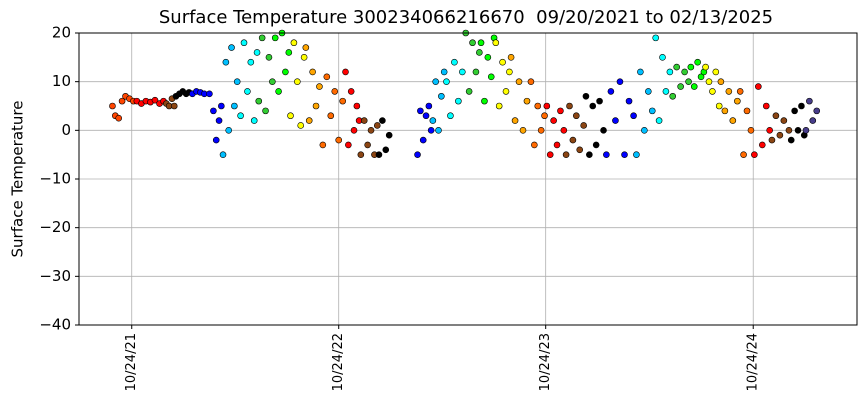  I want to click on y-tick-label: 10, so click(61, 81).